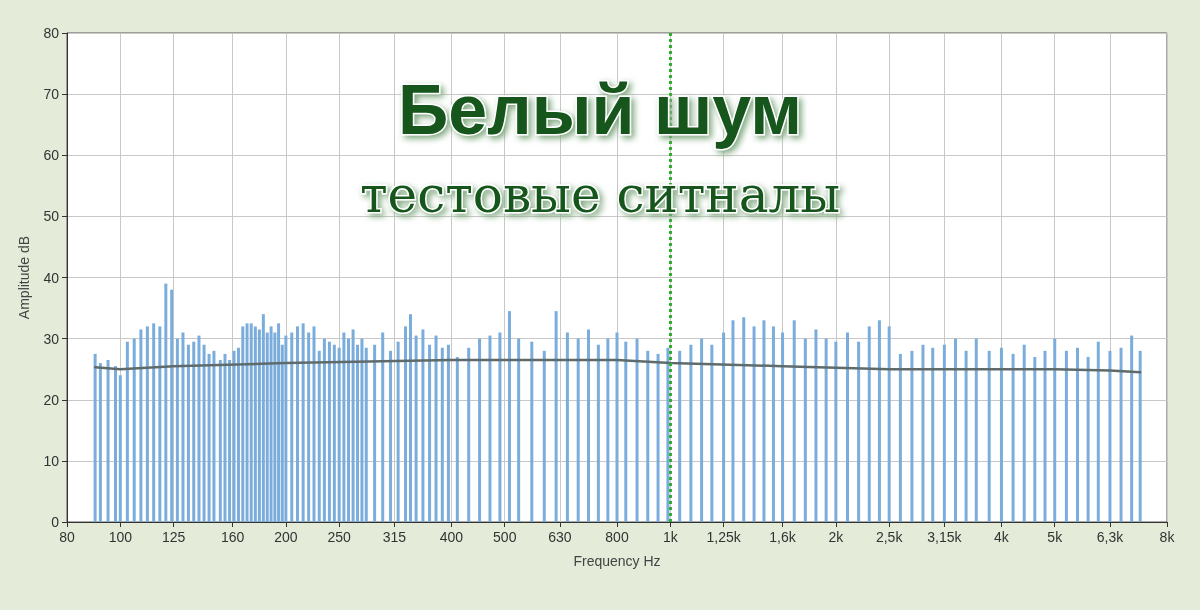 The width and height of the screenshot is (1200, 610). What do you see at coordinates (451, 537) in the screenshot?
I see `x-tick-label: 400` at bounding box center [451, 537].